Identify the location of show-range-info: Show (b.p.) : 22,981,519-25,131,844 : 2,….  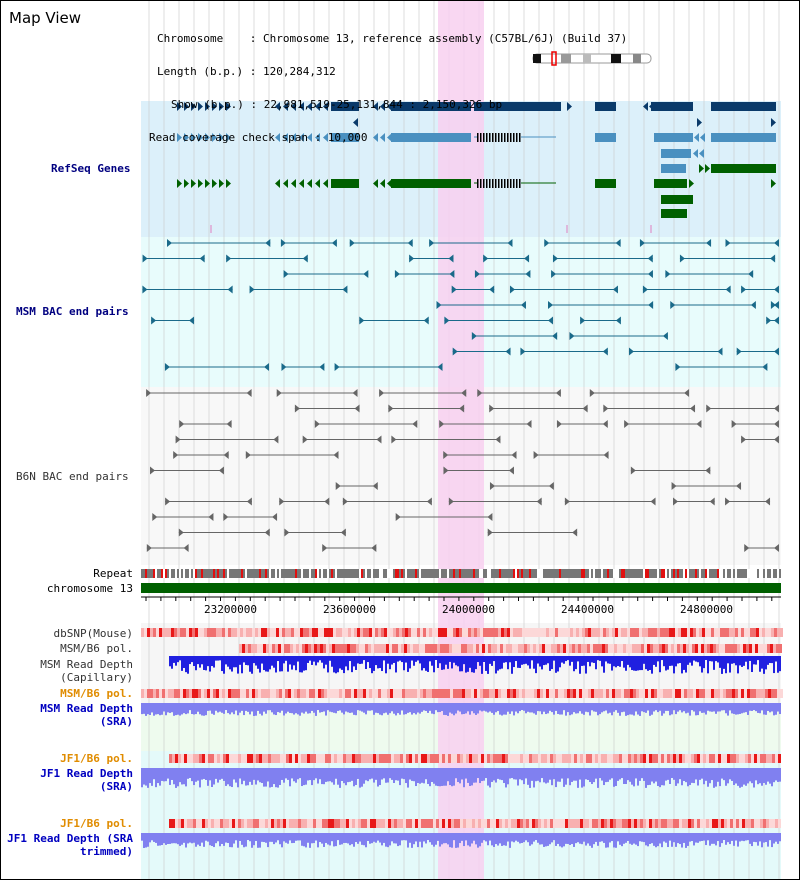
(337, 104).